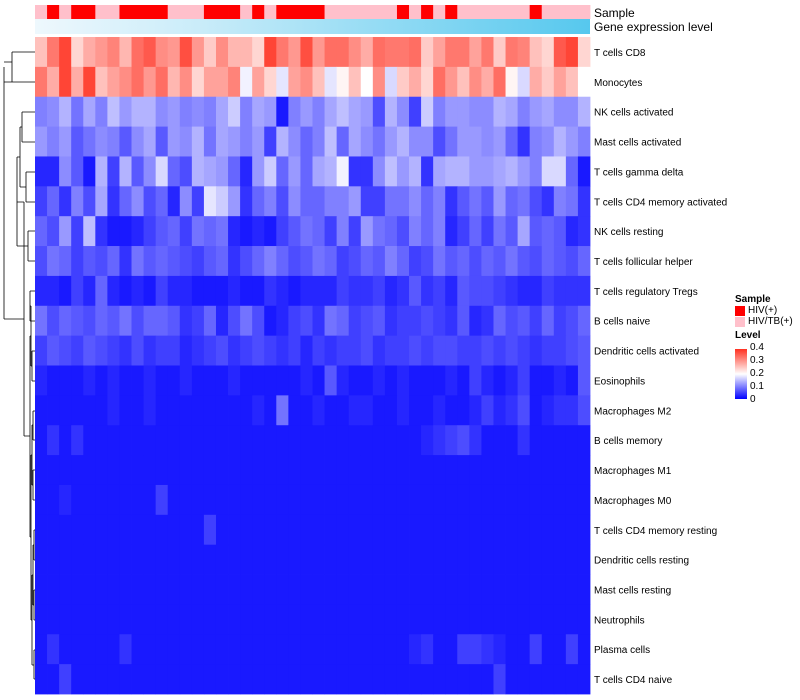 Image resolution: width=800 pixels, height=700 pixels. What do you see at coordinates (641, 561) in the screenshot?
I see `row-label: Dendritic cells resting` at bounding box center [641, 561].